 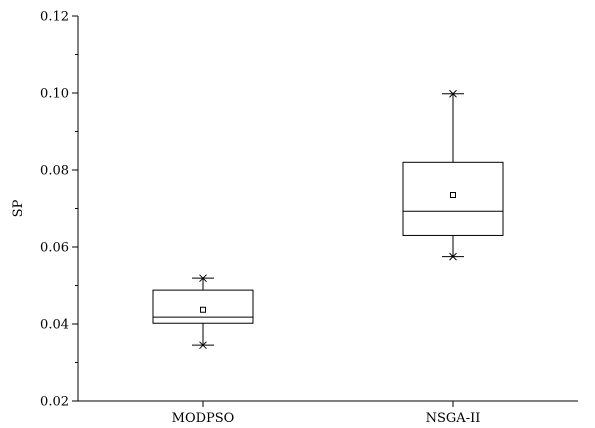 What do you see at coordinates (54, 325) in the screenshot?
I see `y-tick-label: 0.04` at bounding box center [54, 325].